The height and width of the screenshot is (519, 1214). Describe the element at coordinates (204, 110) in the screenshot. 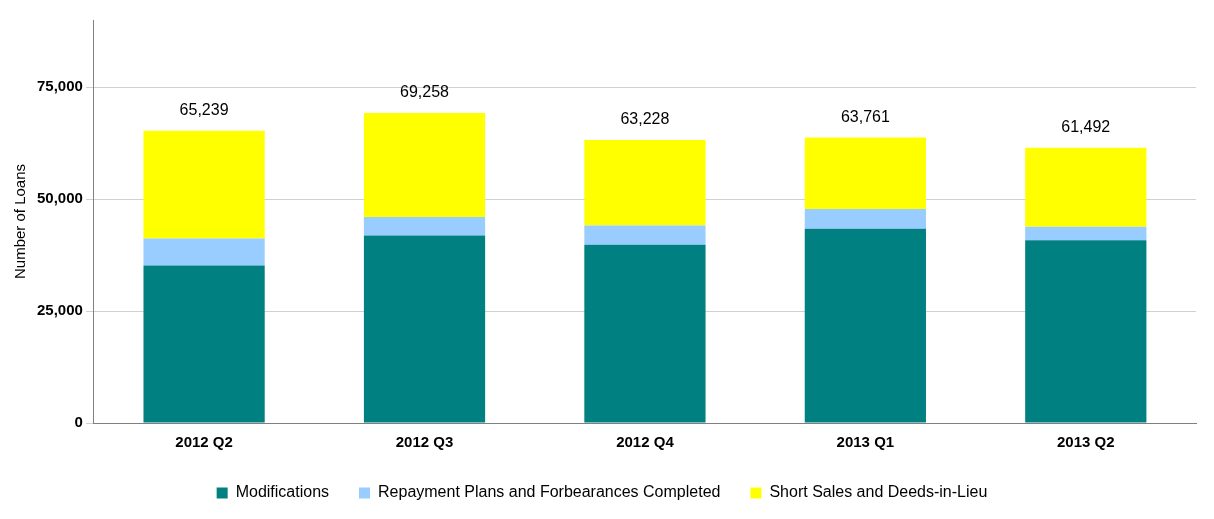

I see `total-label: 65,239` at that location.